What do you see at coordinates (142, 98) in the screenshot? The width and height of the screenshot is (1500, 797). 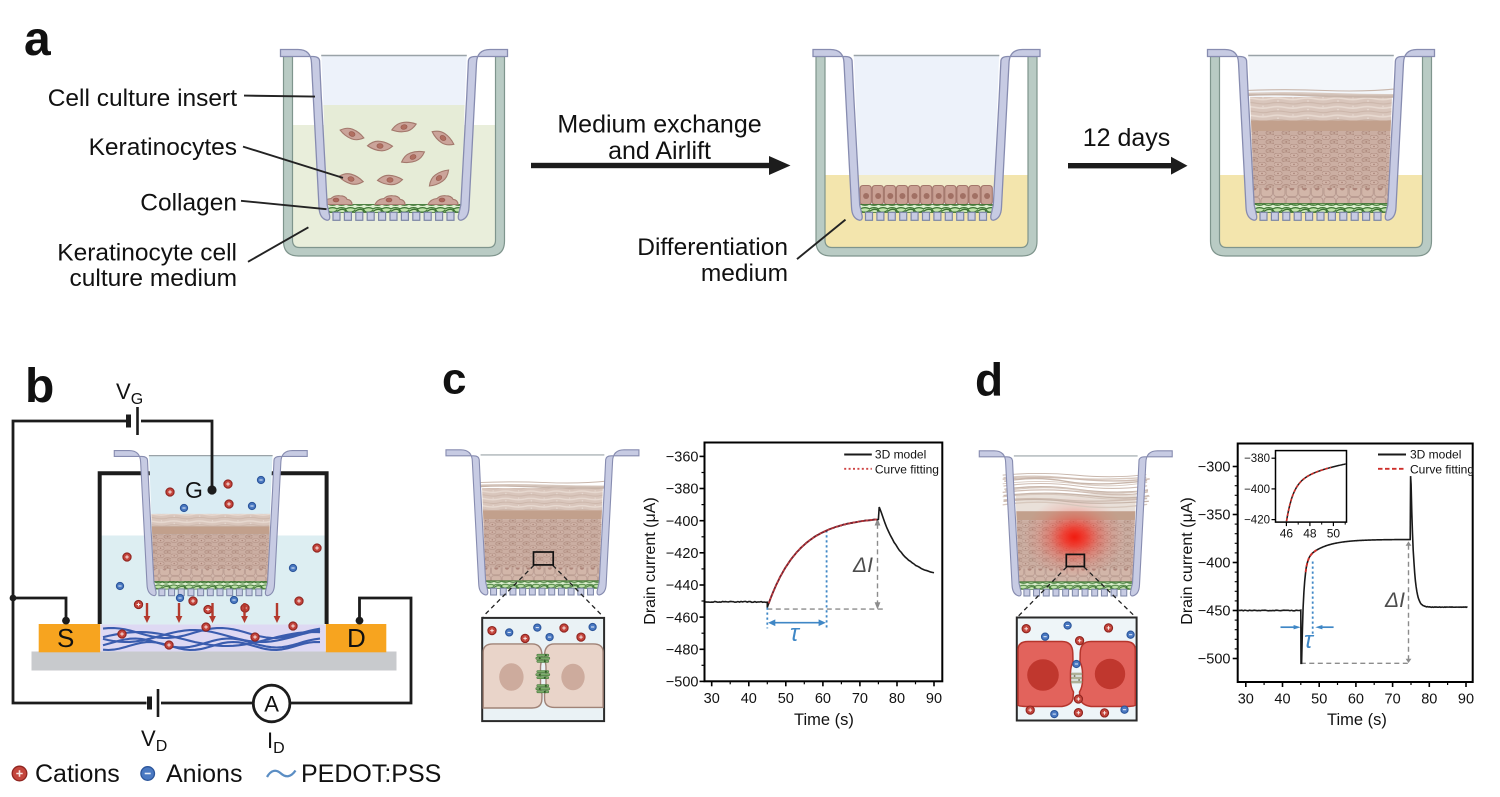 I see `svg-text: Cell culture insert` at bounding box center [142, 98].